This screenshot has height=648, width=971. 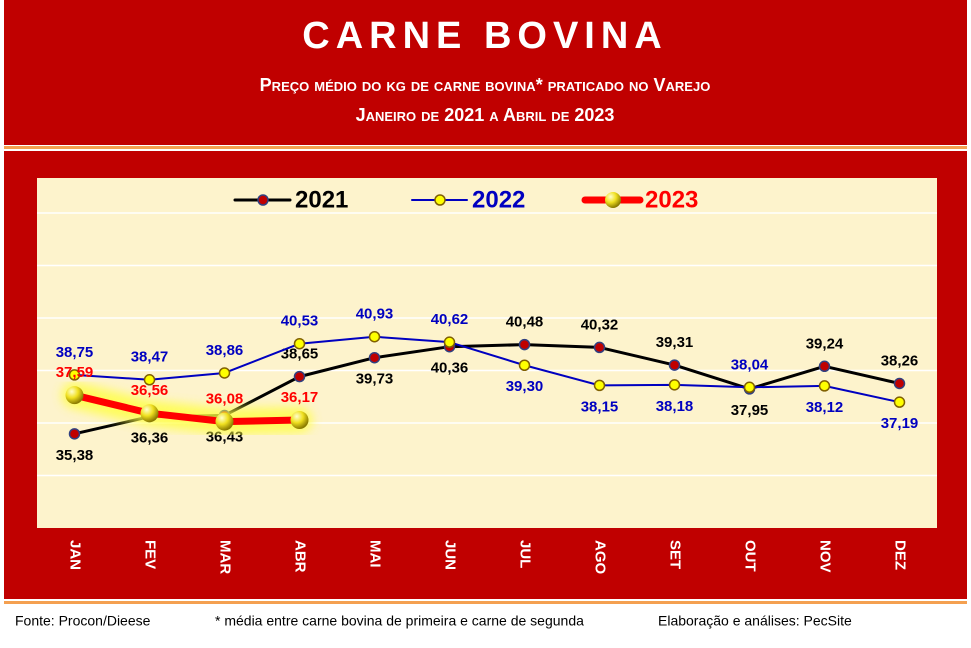 I want to click on x-tick-label: JUL, so click(x=525, y=554).